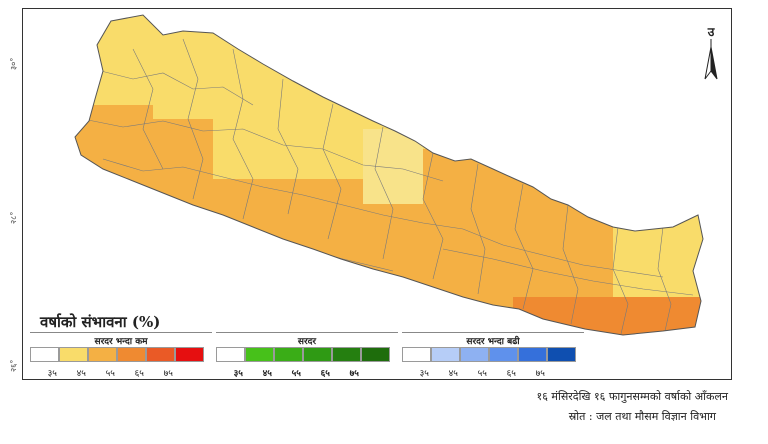 This screenshot has height=444, width=768. Describe the element at coordinates (658, 249) in the screenshot. I see `zone-light-yellow-east` at that location.